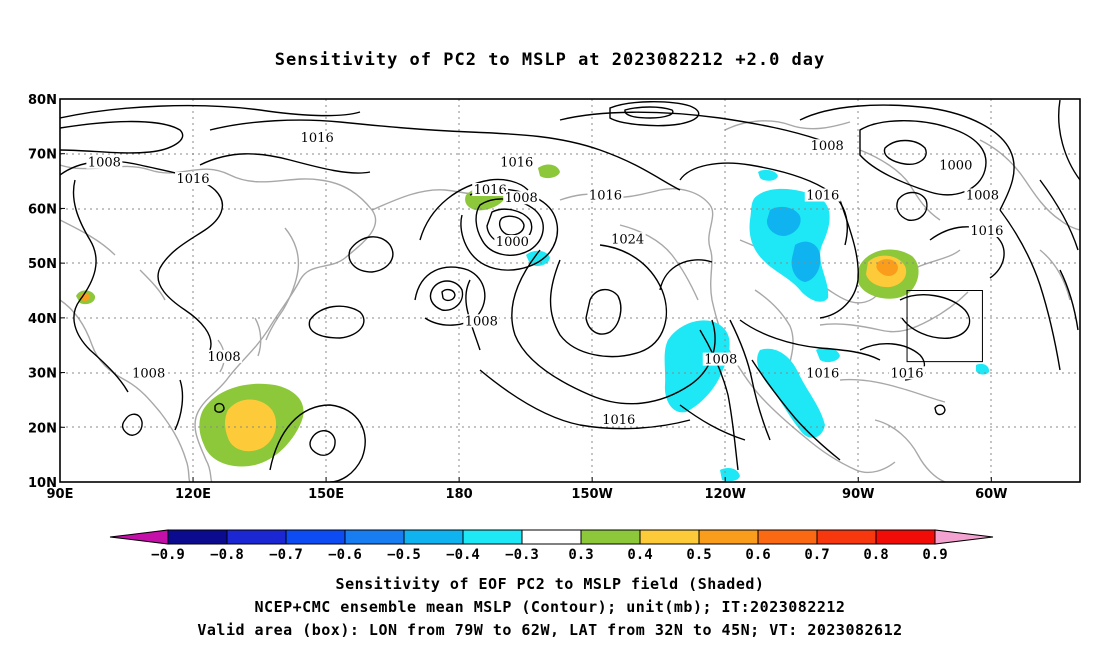 This screenshot has width=1100, height=650. What do you see at coordinates (991, 494) in the screenshot?
I see `lon-tick-label: 60W` at bounding box center [991, 494].